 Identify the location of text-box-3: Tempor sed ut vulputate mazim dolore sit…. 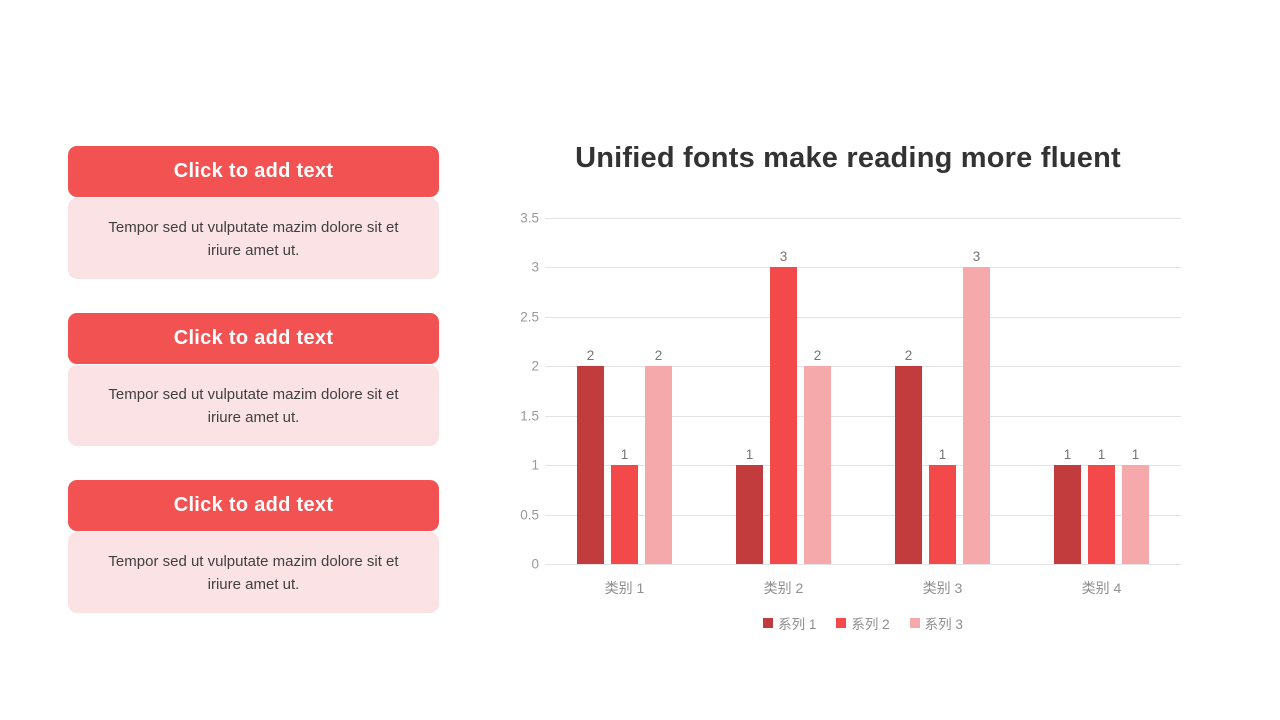
(253, 572).